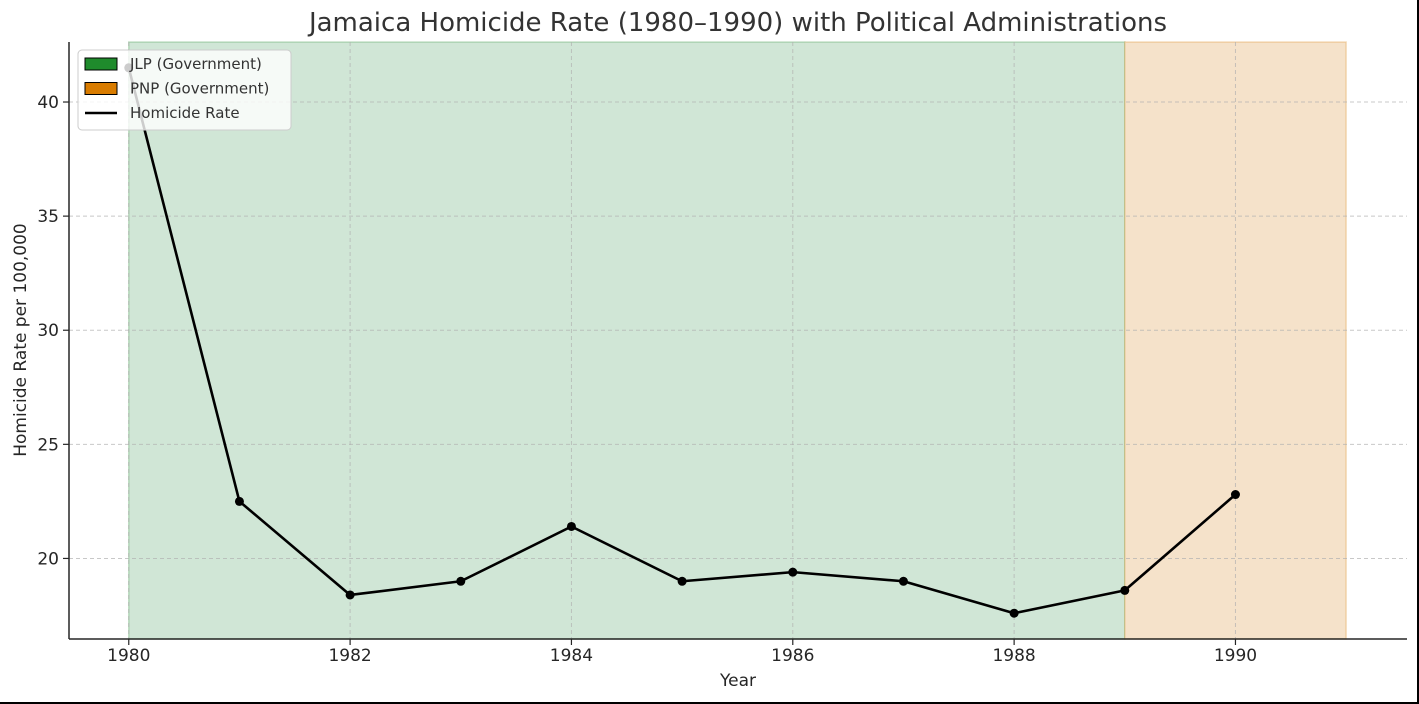  Describe the element at coordinates (195, 64) in the screenshot. I see `legend-label: JLP (Government)` at that location.